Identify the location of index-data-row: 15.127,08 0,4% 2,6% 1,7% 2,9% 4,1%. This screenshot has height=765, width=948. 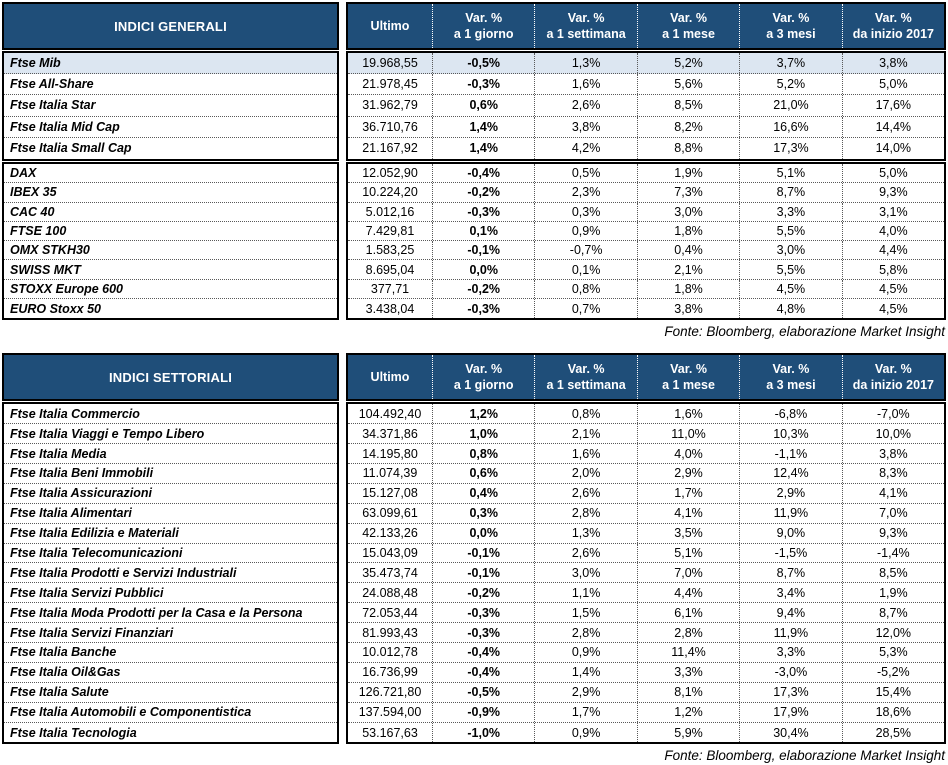
(646, 493).